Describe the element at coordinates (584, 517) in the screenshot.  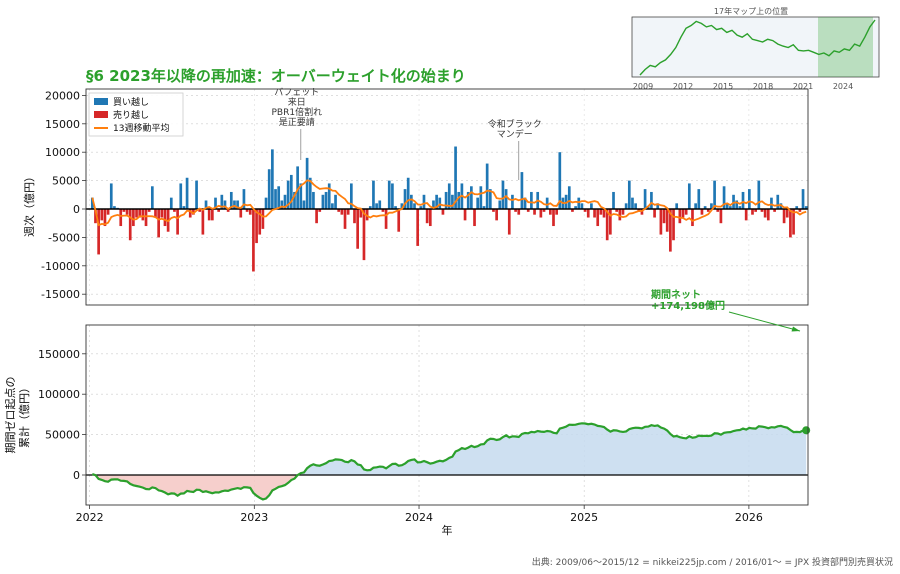
I see `cum-xtick-label: 2025` at that location.